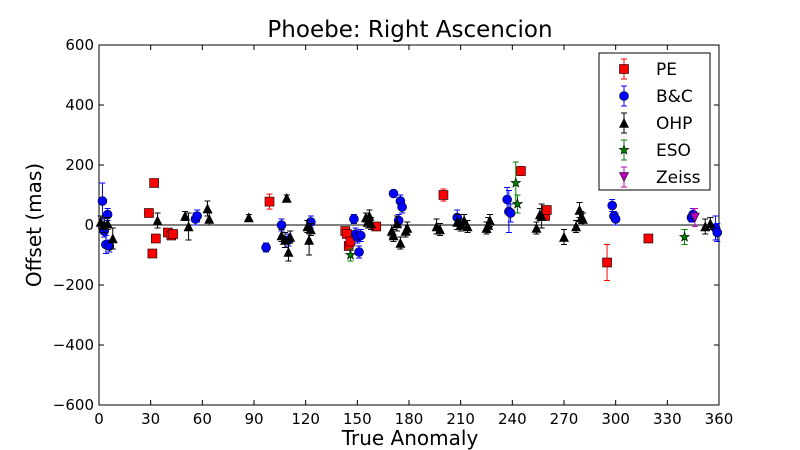 This screenshot has width=800, height=450. What do you see at coordinates (305, 419) in the screenshot?
I see `x-tick-label: 120` at bounding box center [305, 419].